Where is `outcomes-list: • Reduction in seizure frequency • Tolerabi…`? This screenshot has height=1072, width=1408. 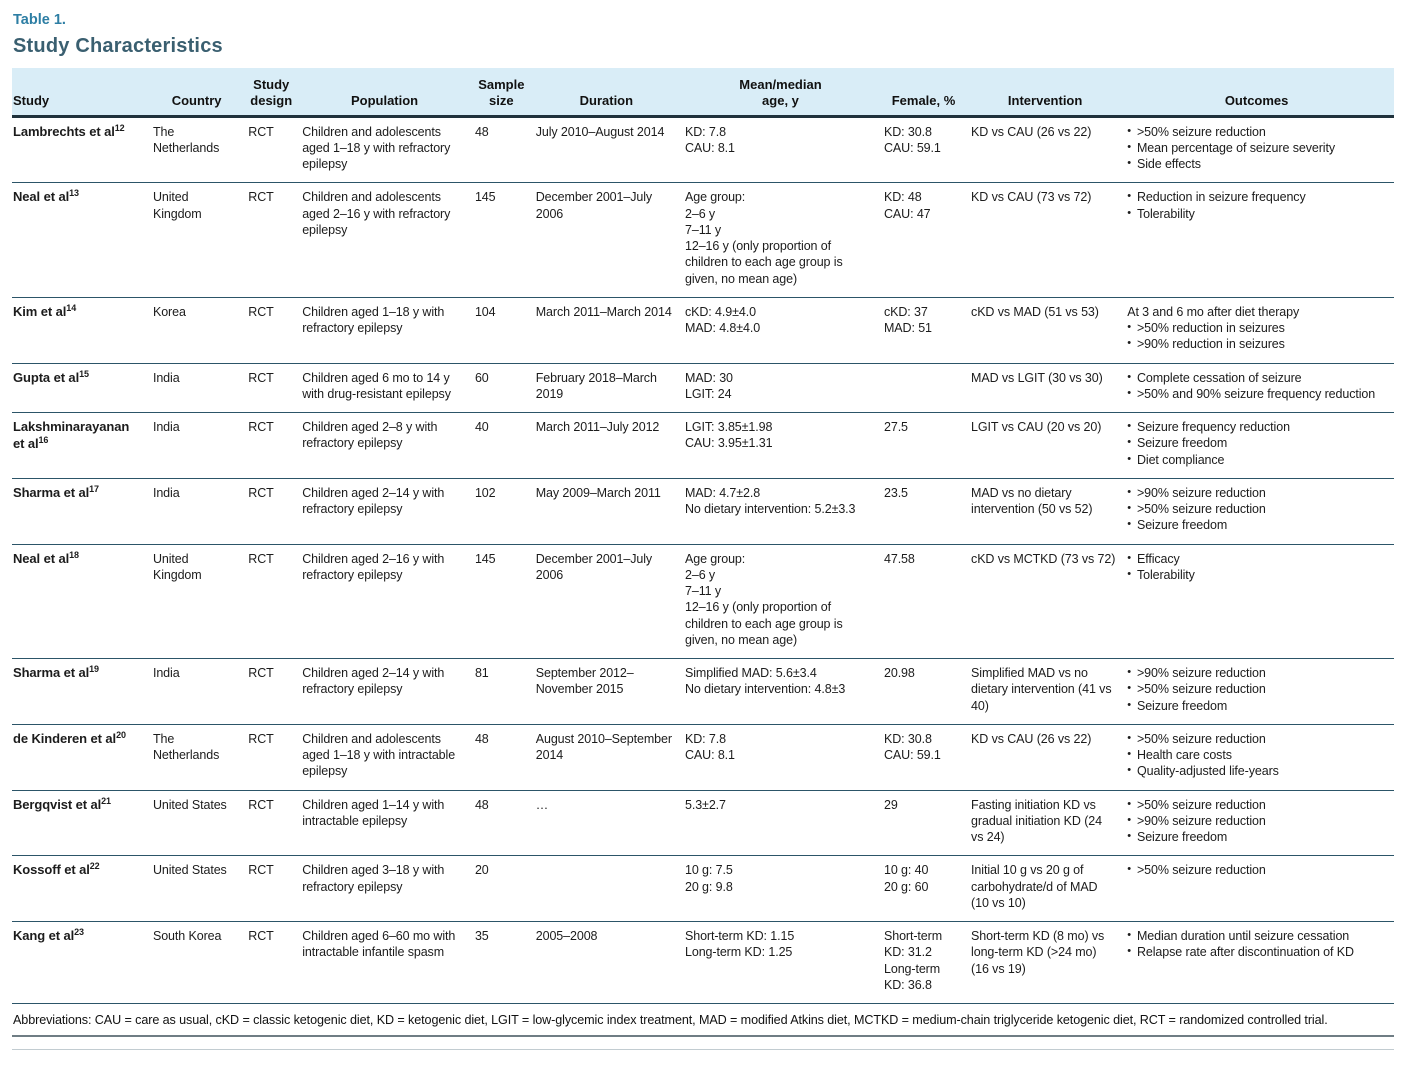 outcomes-list: • Reduction in seizure frequency • Tolerabi… is located at coordinates (1255, 205).